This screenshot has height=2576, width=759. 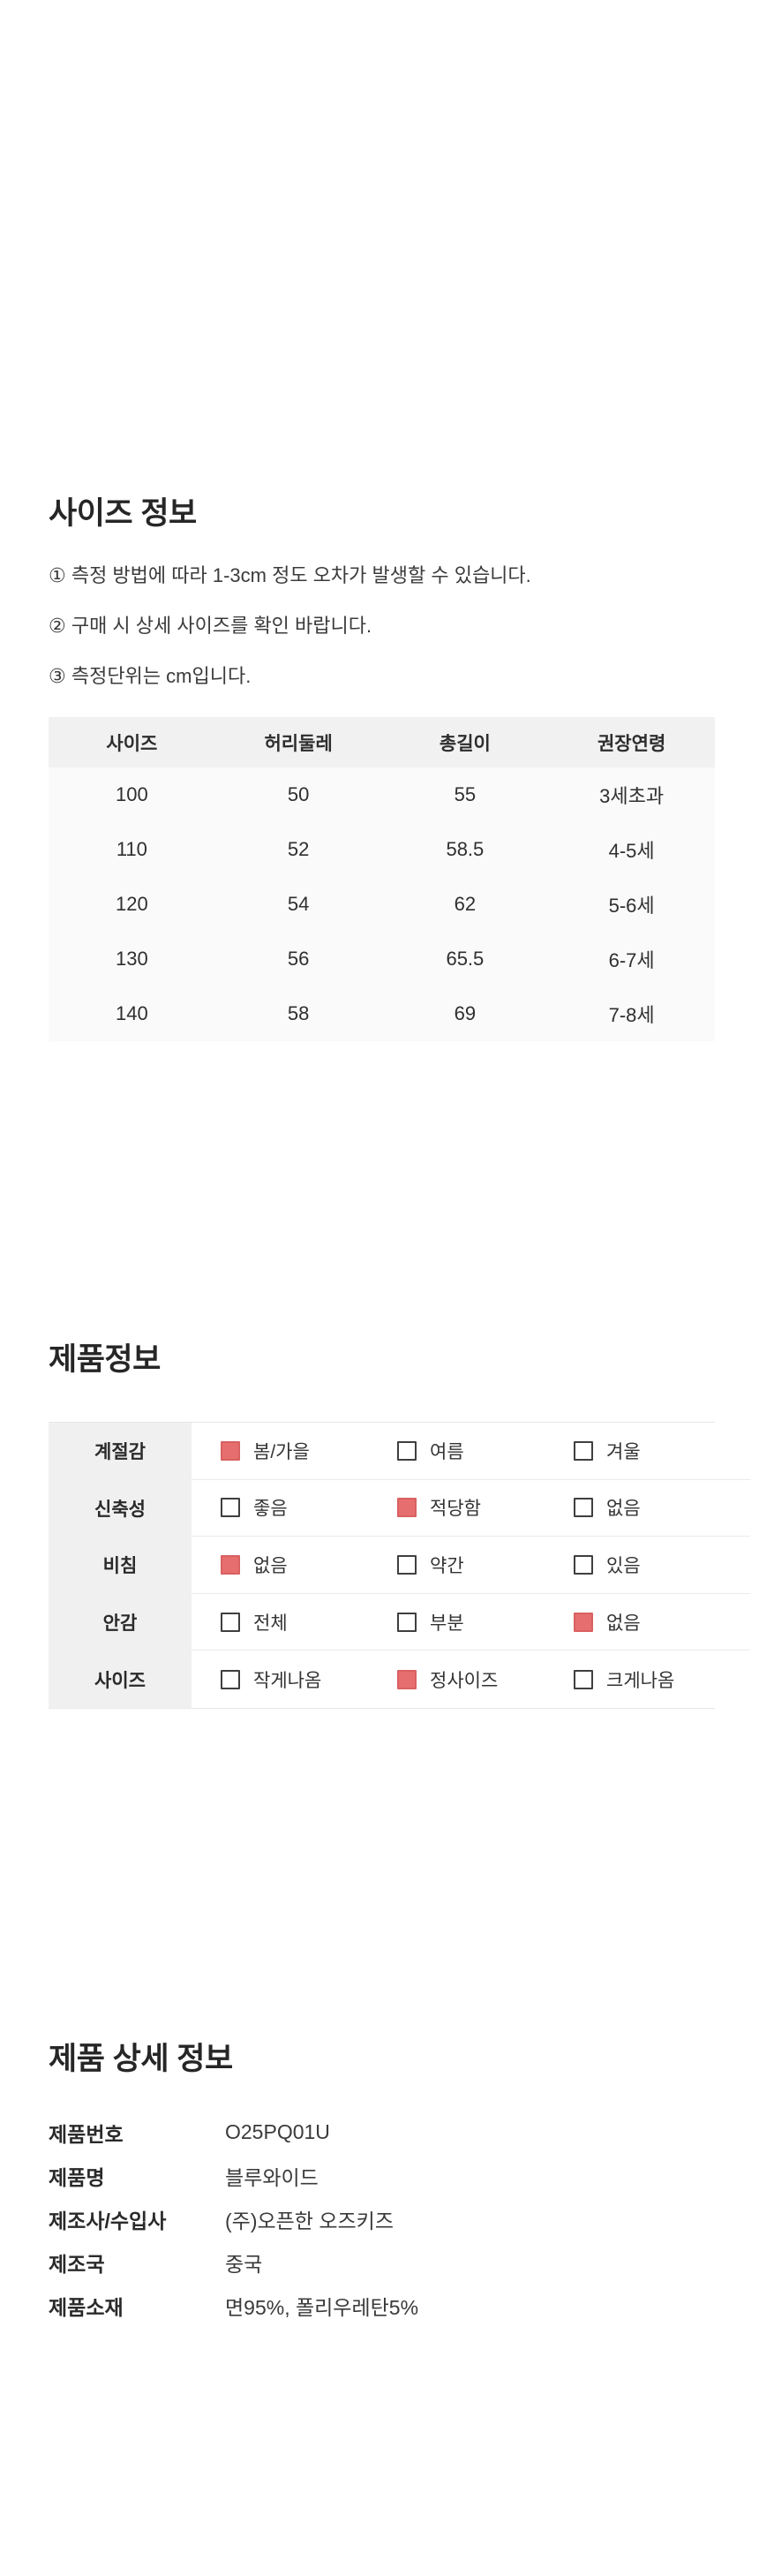 I want to click on product-info-row-options: 전체 부분 없음, so click(x=471, y=1622).